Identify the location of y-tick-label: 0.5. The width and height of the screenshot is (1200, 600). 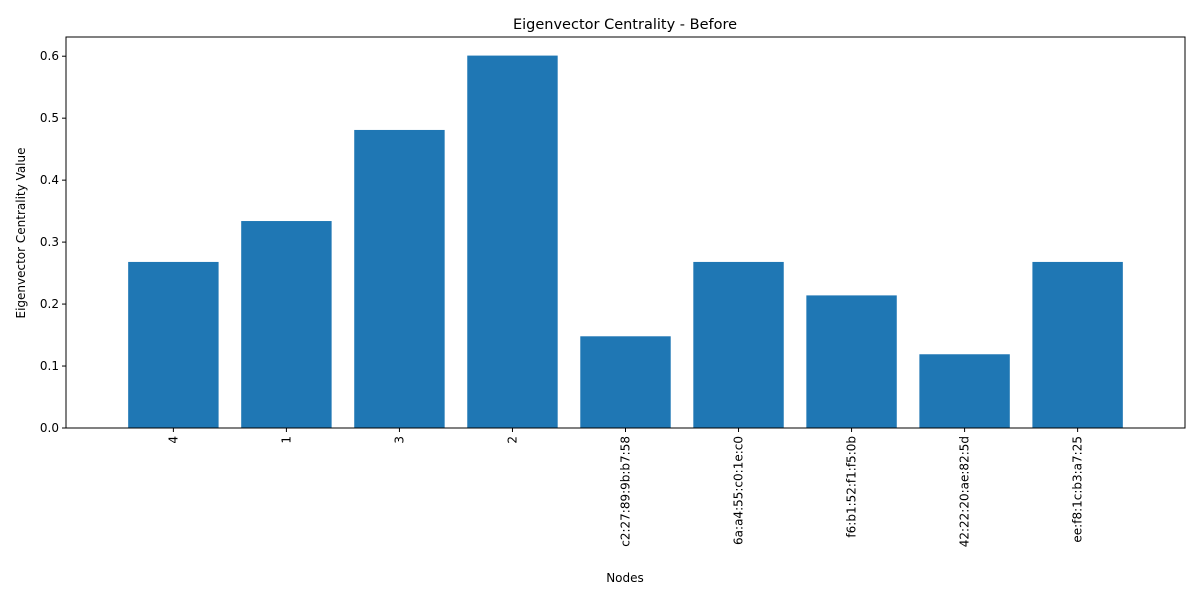
(49, 118).